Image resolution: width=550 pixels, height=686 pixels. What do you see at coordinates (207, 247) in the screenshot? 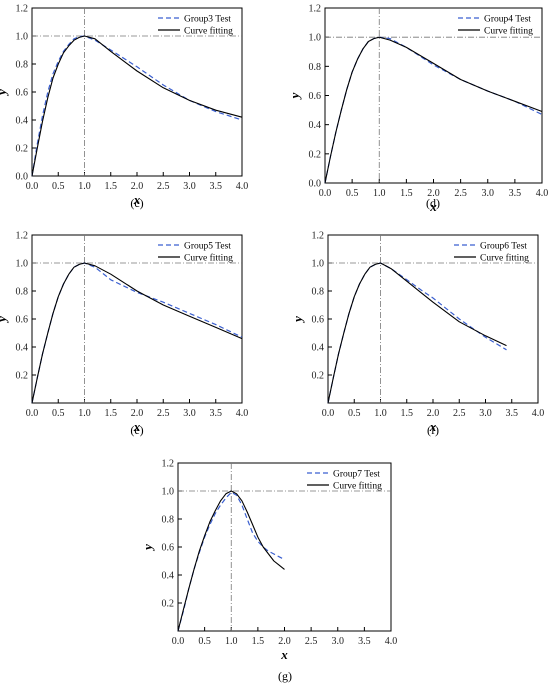
I see `legend-label-test: Group5 Test` at bounding box center [207, 247].